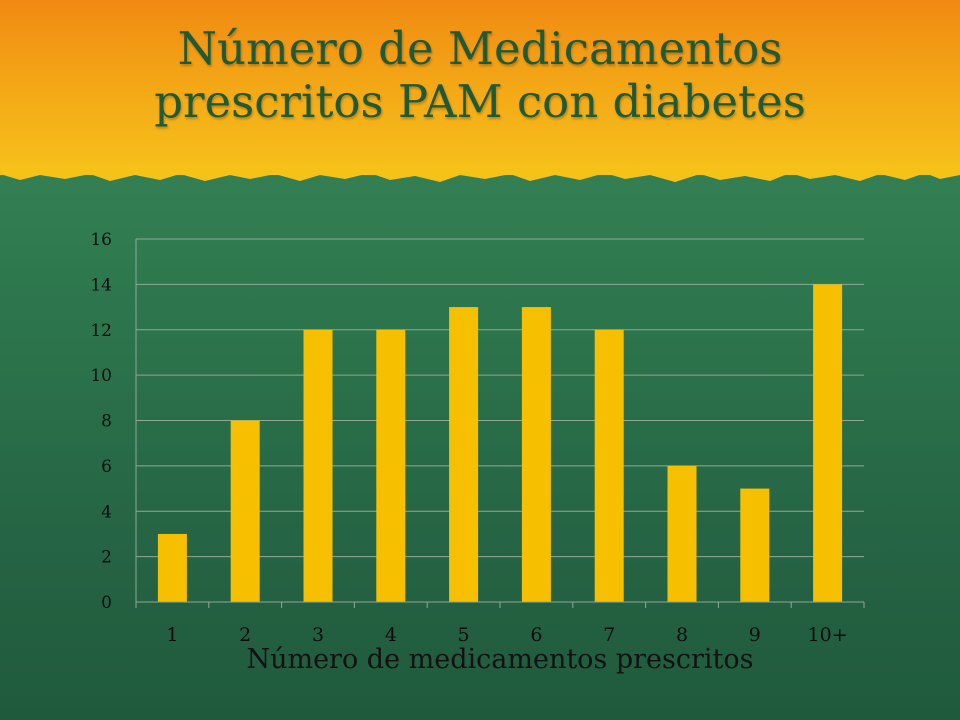 This screenshot has width=960, height=720. What do you see at coordinates (101, 240) in the screenshot?
I see `y-tick-label: 16` at bounding box center [101, 240].